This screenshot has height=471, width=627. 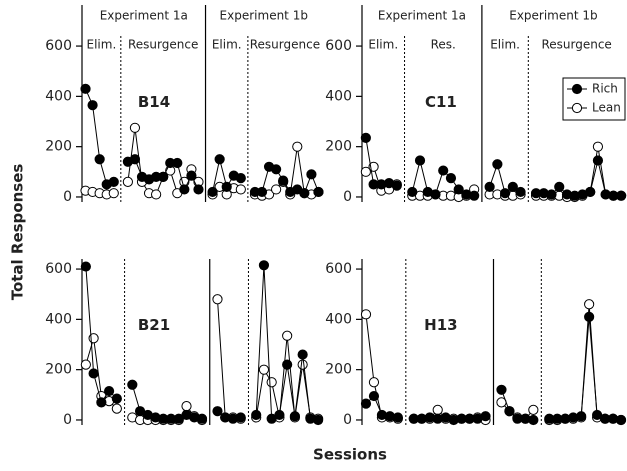 I want to click on phase-label: Res., so click(x=443, y=45).